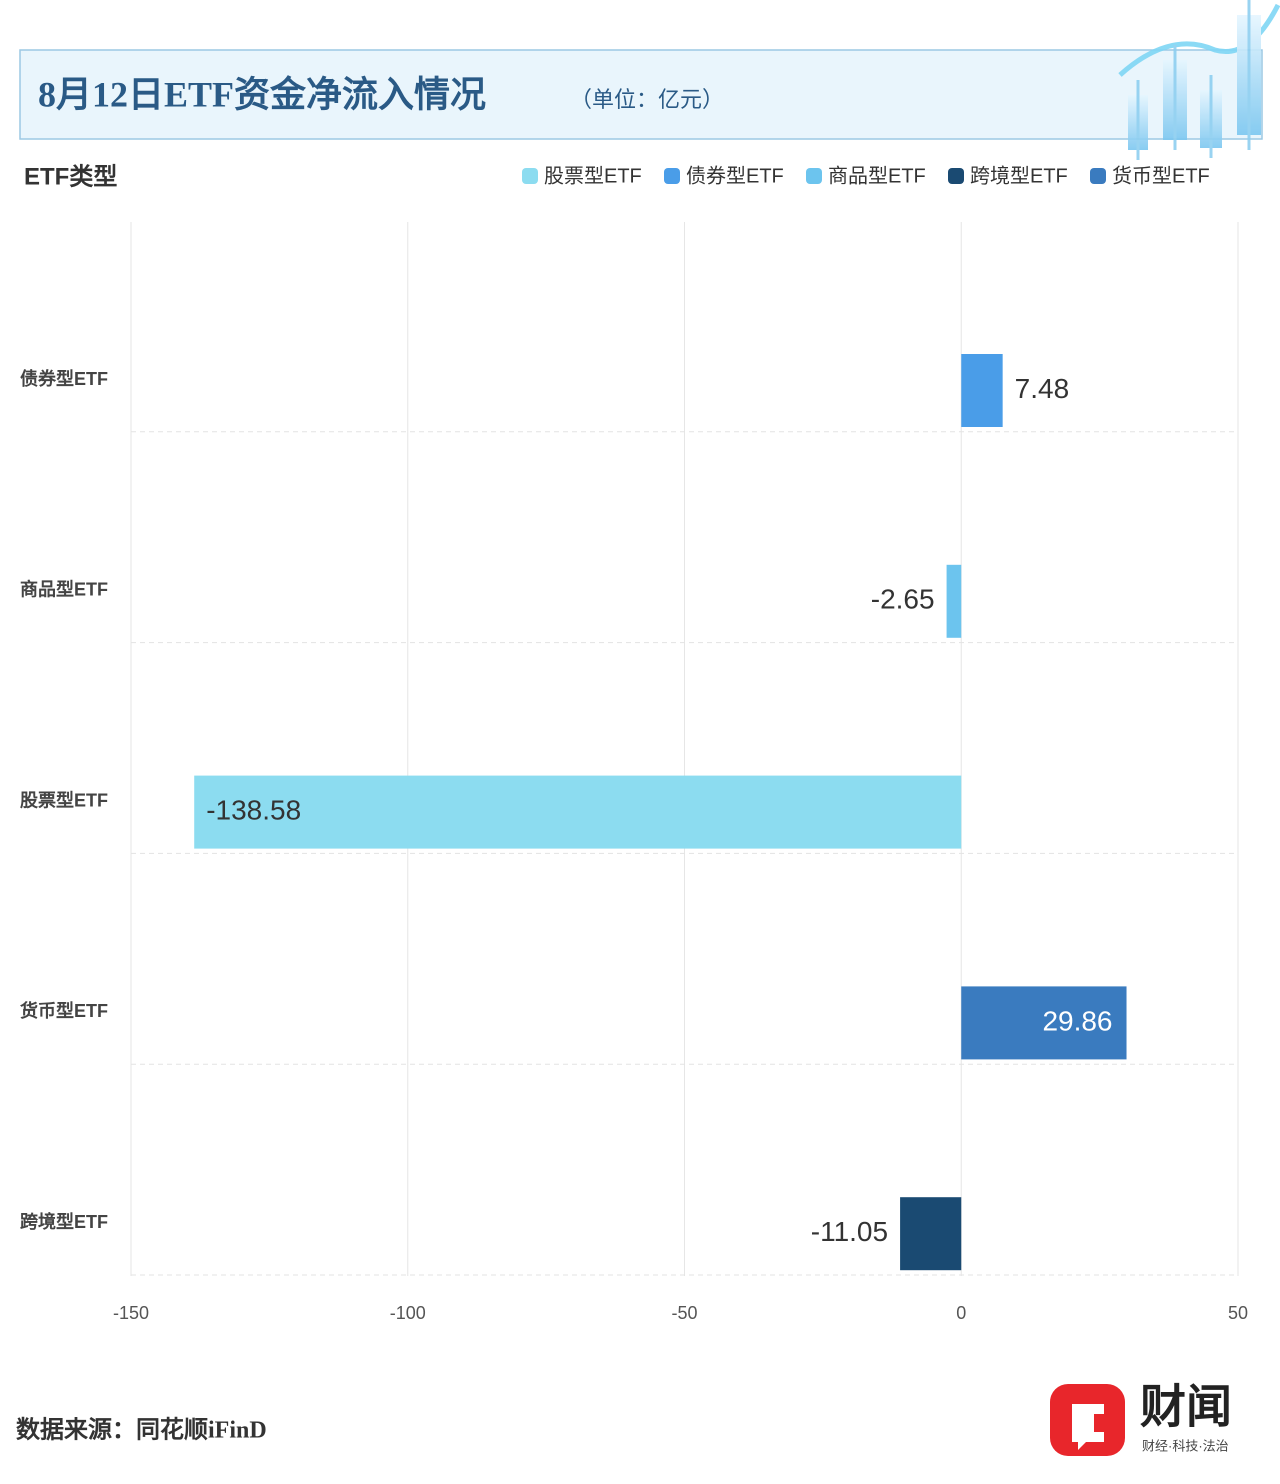 Image resolution: width=1280 pixels, height=1484 pixels. What do you see at coordinates (1185, 1445) in the screenshot?
I see `logo-tagline: 财经·科技·法治` at bounding box center [1185, 1445].